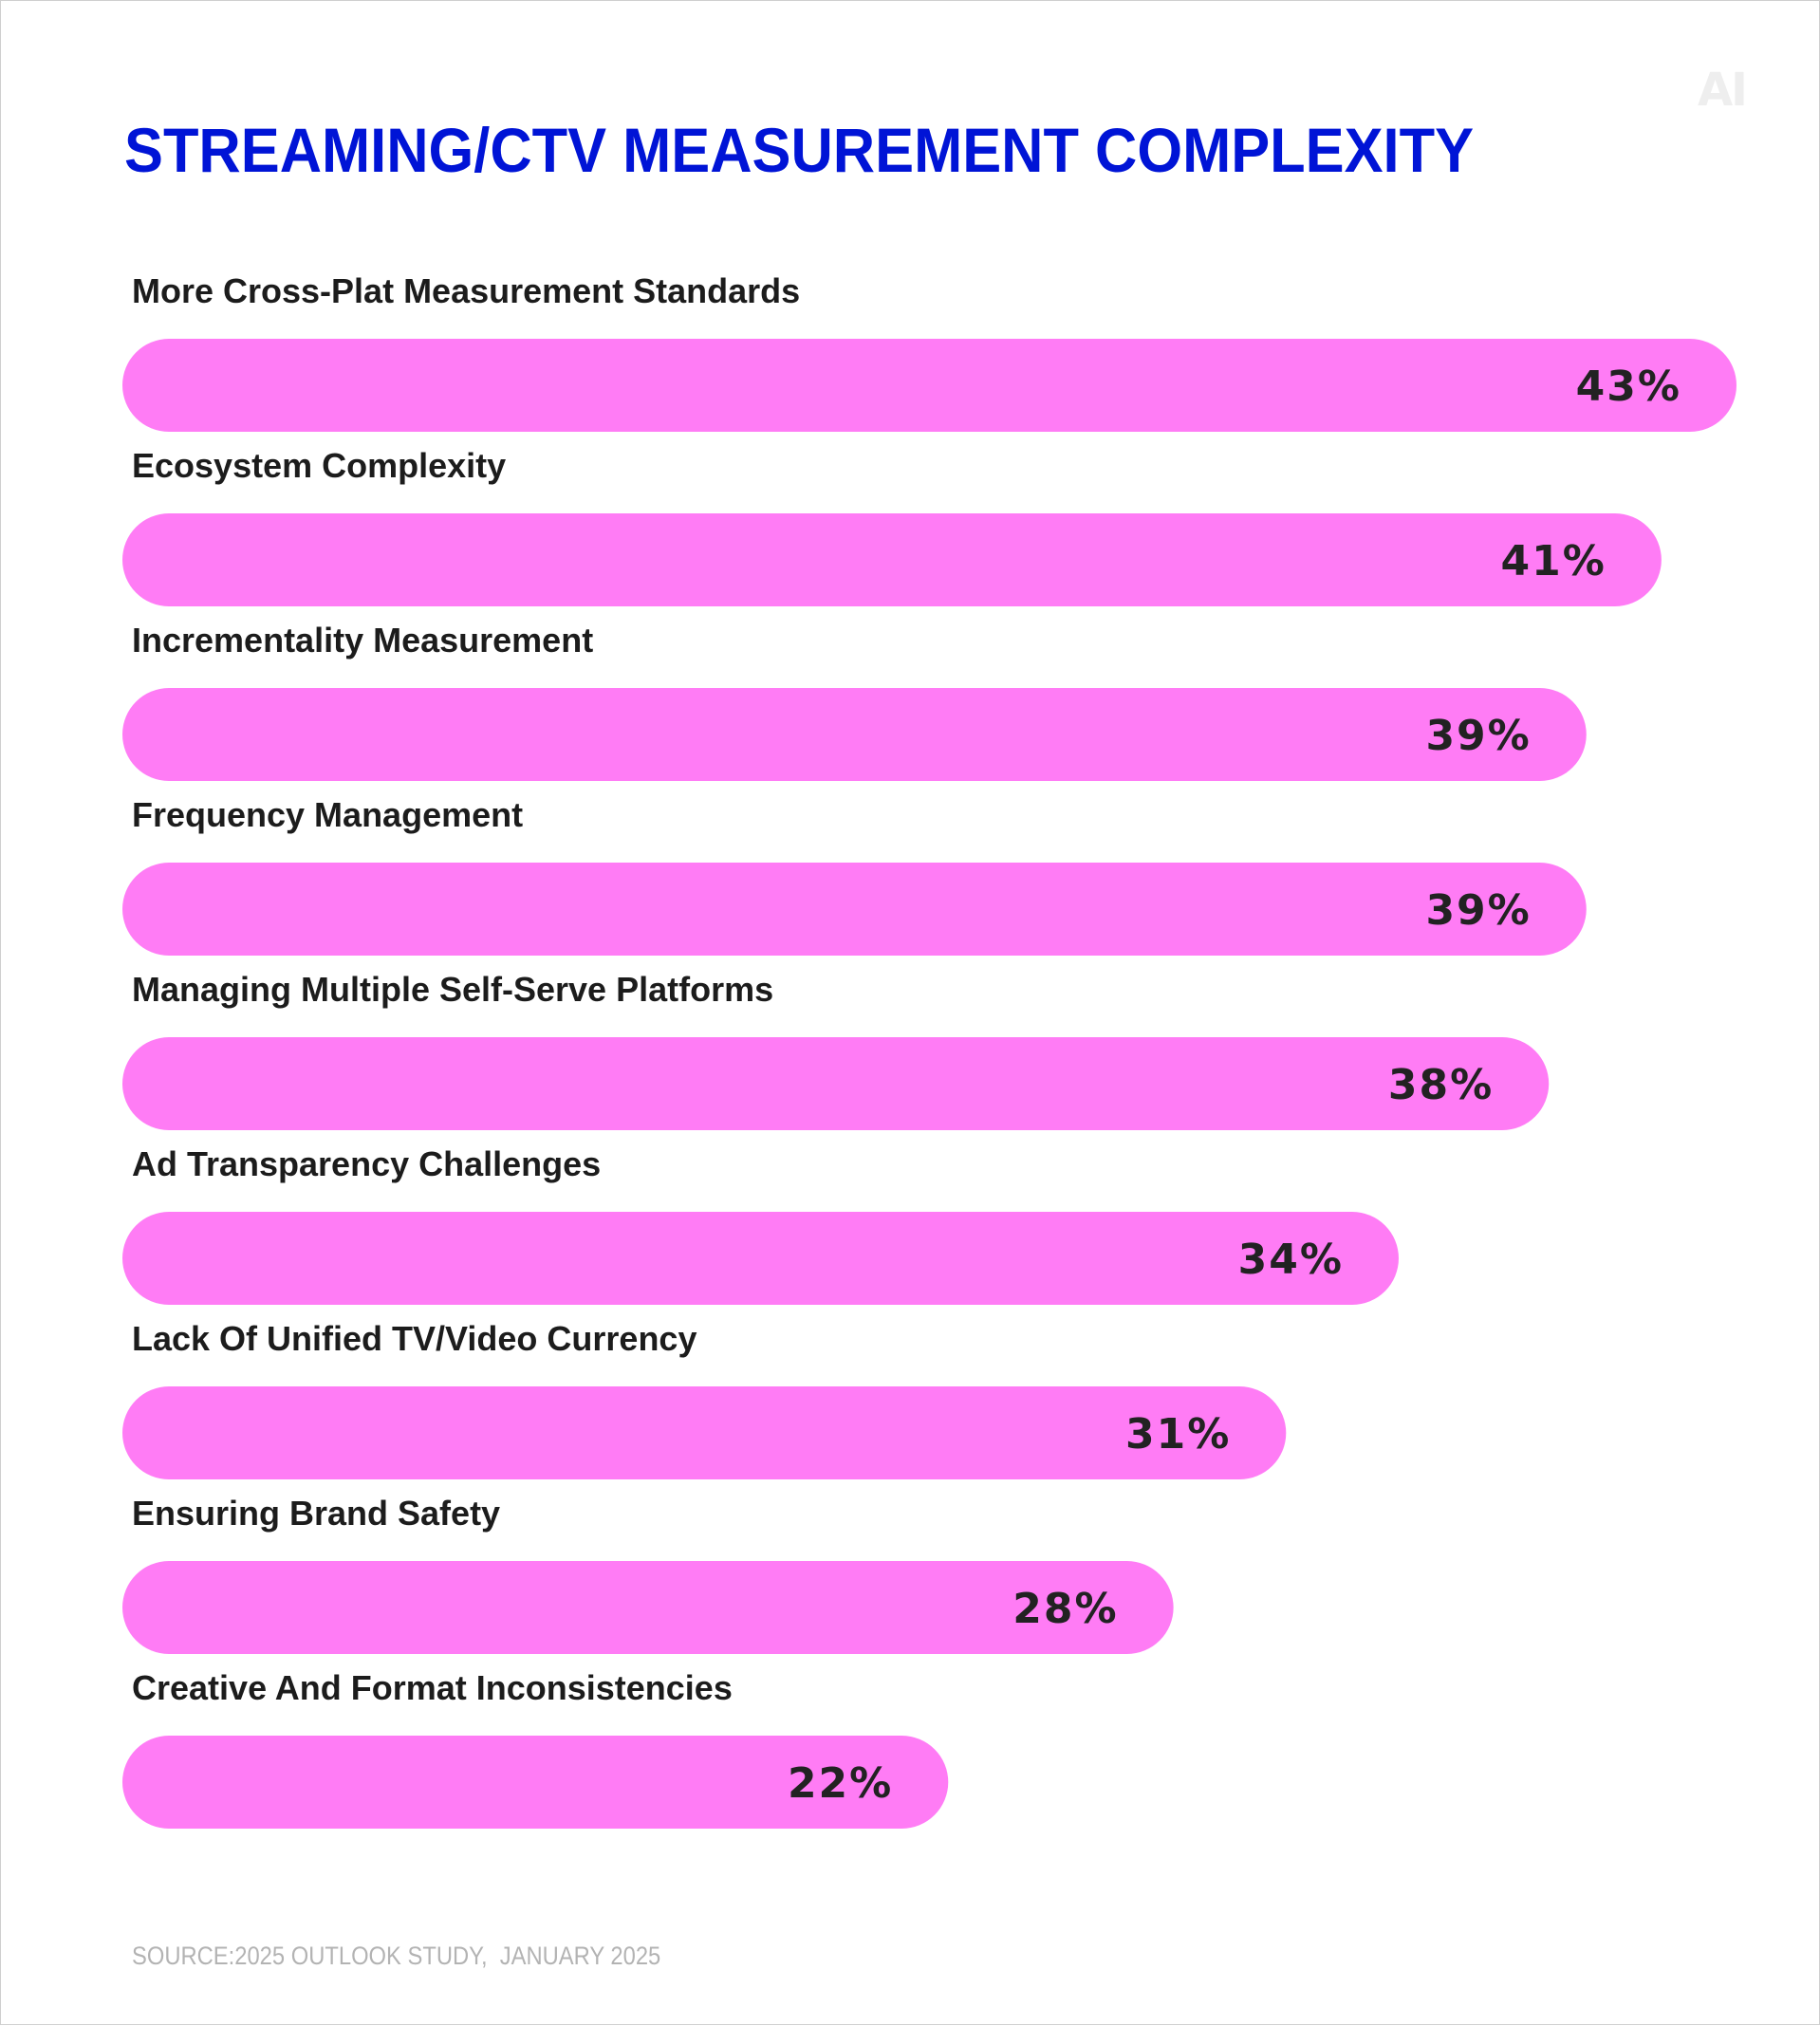 The width and height of the screenshot is (1820, 2026). Describe the element at coordinates (466, 290) in the screenshot. I see `category-label: More Cross-Plat Measurement Standards` at that location.